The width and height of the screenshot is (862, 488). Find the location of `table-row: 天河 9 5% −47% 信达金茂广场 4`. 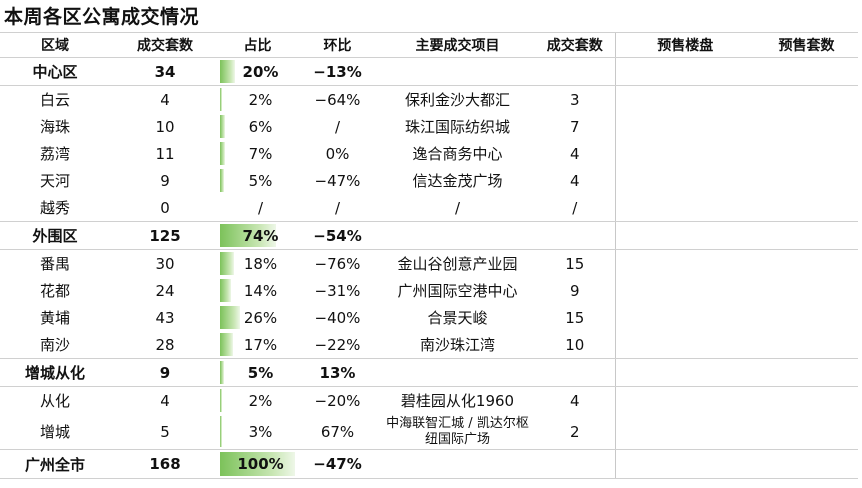

table-row: 天河 9 5% −47% 信达金茂广场 4 is located at coordinates (429, 180).